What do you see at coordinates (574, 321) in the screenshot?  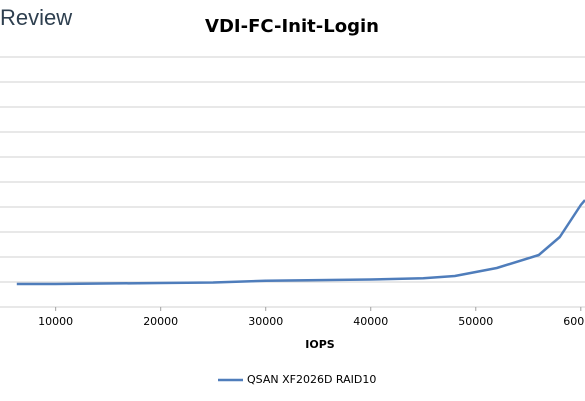 I see `x-tick-label: 60000` at bounding box center [574, 321].